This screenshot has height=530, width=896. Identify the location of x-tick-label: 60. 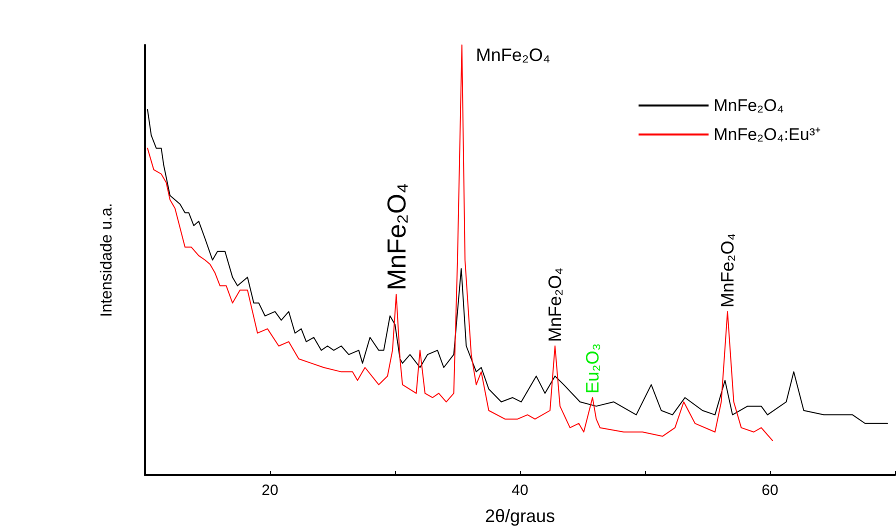
(770, 490).